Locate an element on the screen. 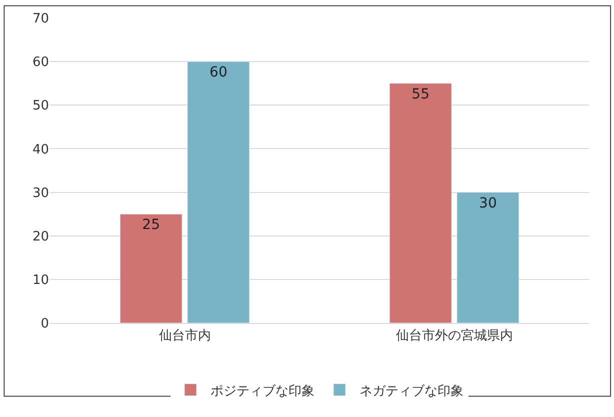 The height and width of the screenshot is (417, 614). data-label: 25 is located at coordinates (151, 225).